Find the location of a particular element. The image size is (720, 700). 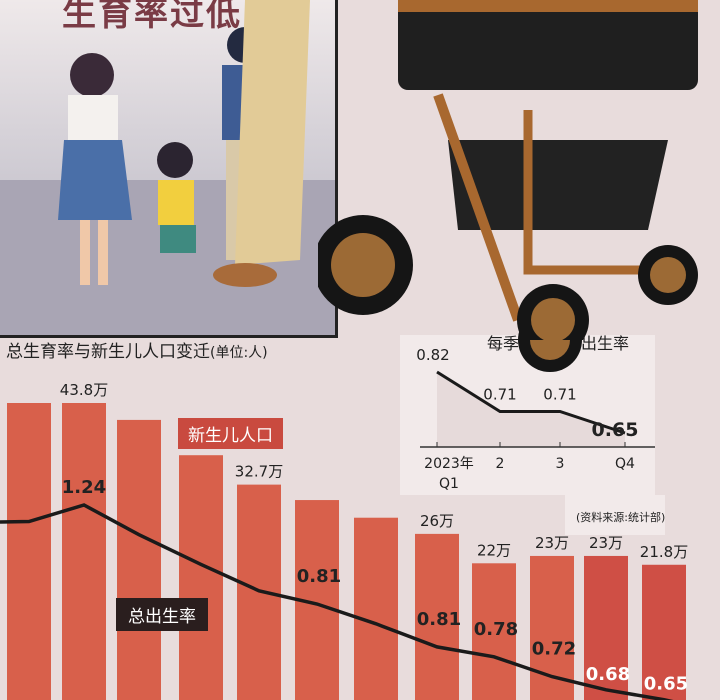

inset-x-tick-label: 2023年 is located at coordinates (449, 464).